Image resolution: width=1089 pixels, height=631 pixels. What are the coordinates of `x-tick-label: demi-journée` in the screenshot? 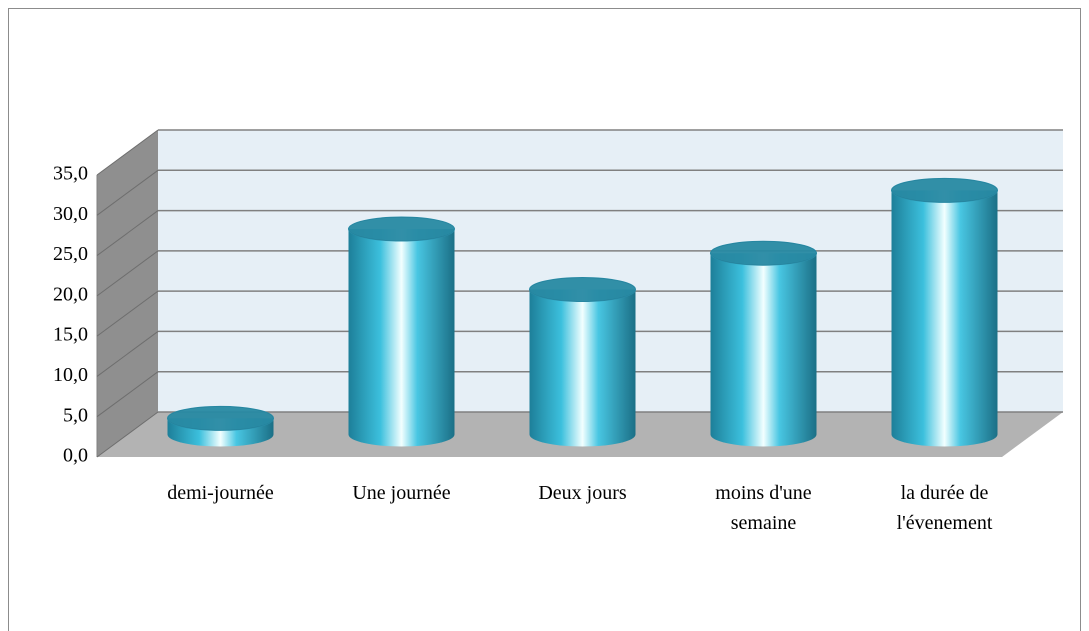 It's located at (220, 493).